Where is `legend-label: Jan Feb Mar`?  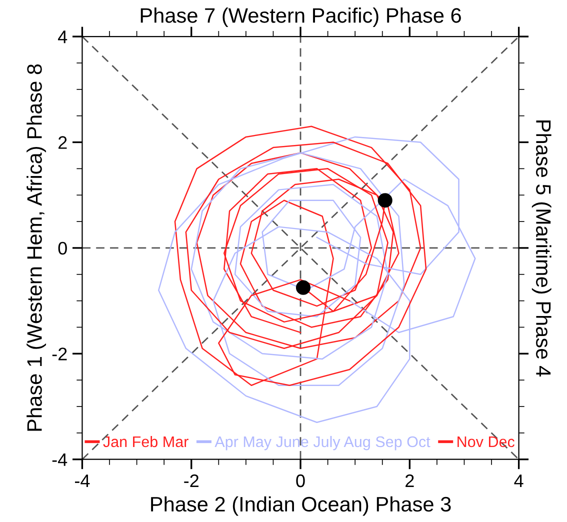
legend-label: Jan Feb Mar is located at coordinates (145, 442).